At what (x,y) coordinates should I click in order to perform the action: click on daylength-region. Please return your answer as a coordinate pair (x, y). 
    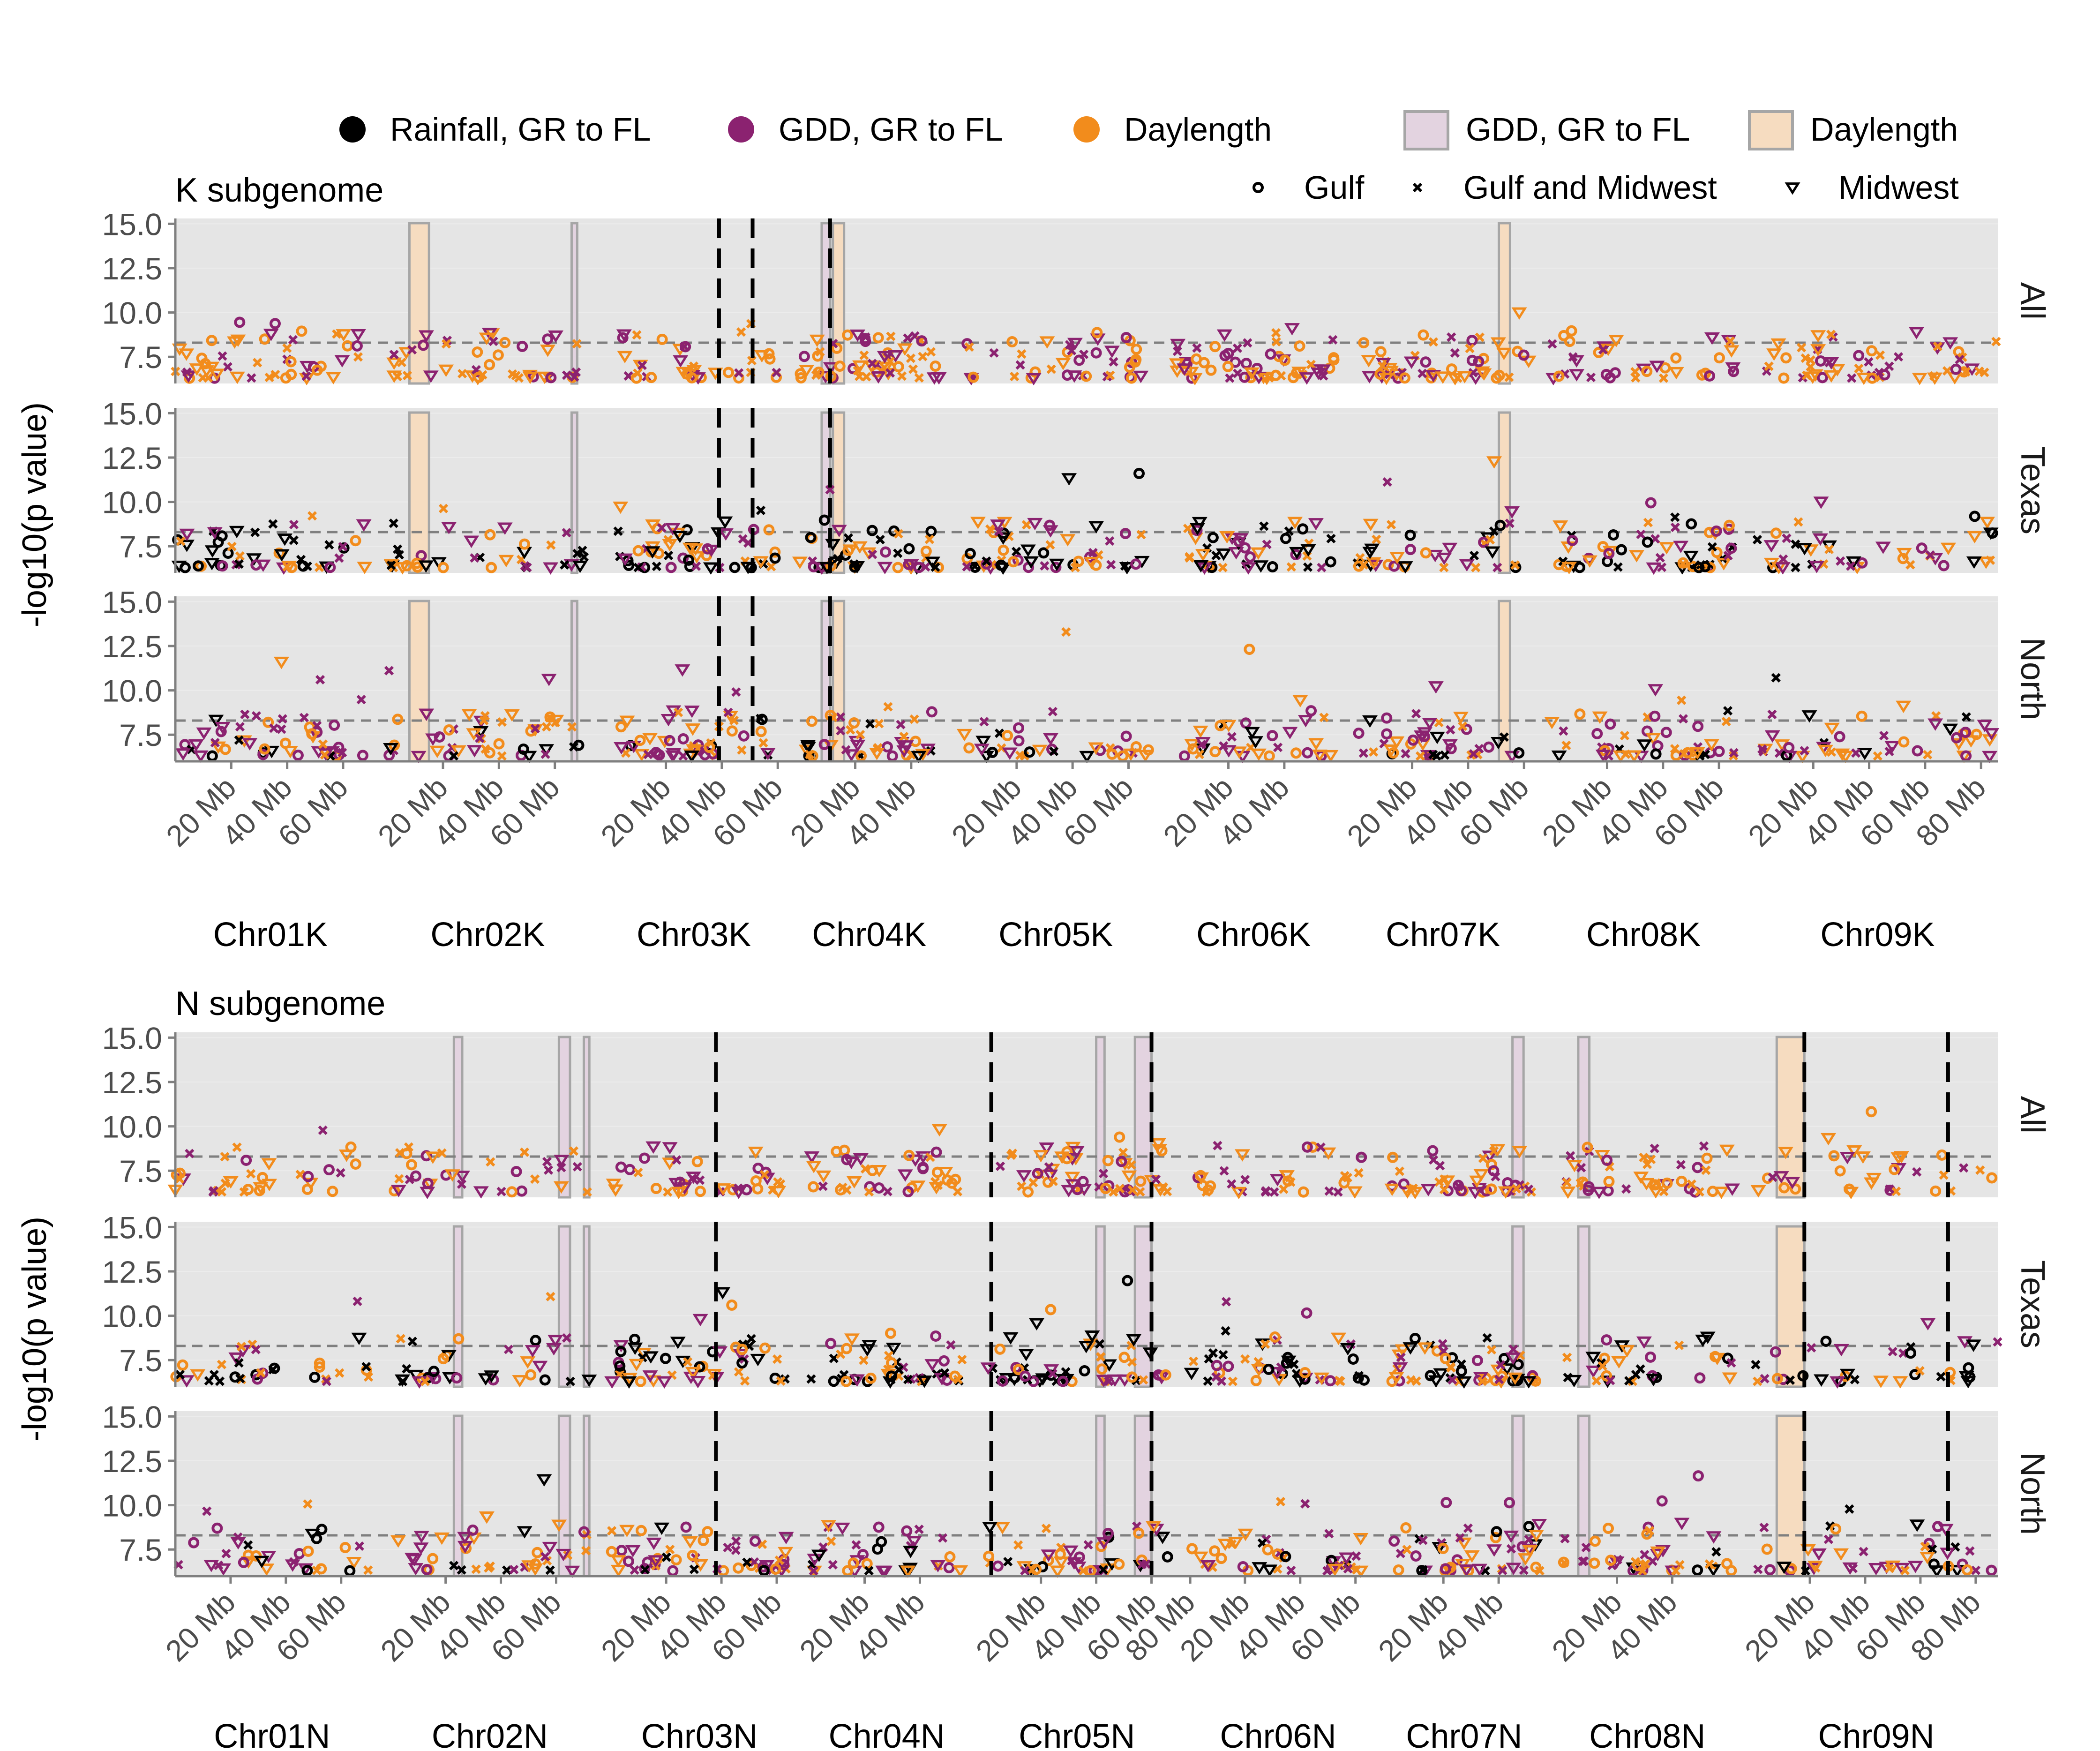
    Looking at the image, I should click on (1790, 1306).